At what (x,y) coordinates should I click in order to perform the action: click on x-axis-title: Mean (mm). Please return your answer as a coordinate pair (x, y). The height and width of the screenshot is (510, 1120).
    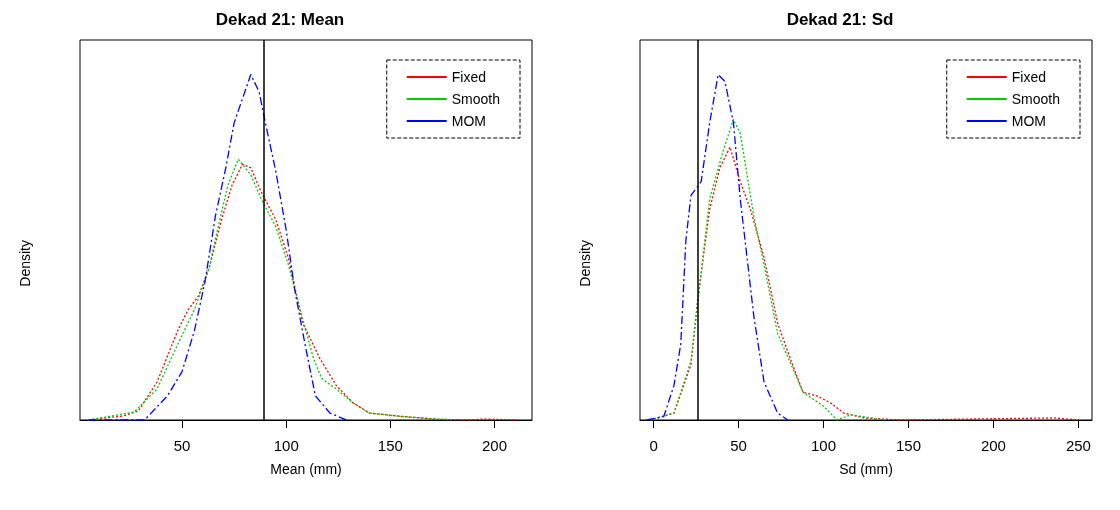
    Looking at the image, I should click on (306, 469).